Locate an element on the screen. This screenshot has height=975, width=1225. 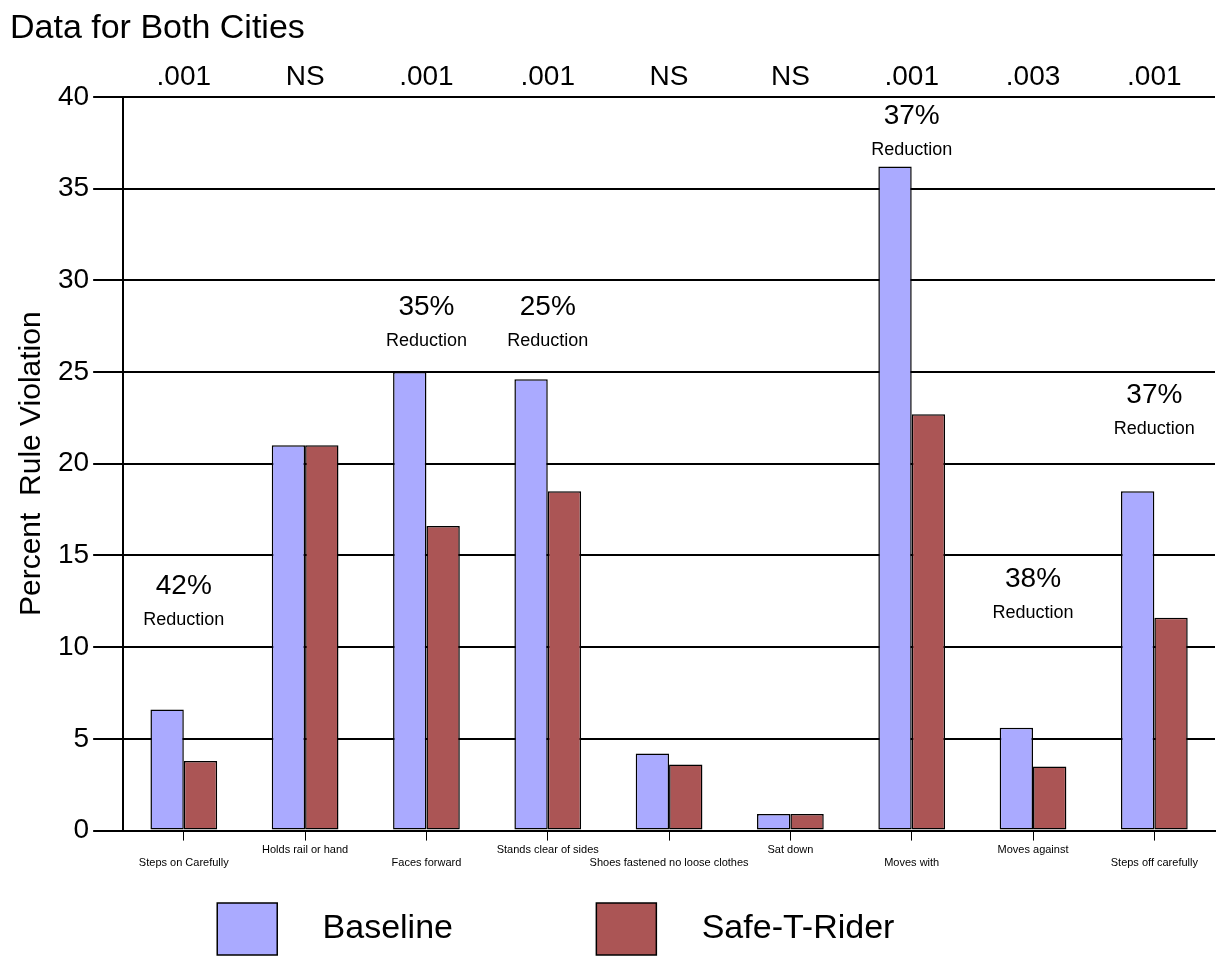
x-tick-label: Sat down is located at coordinates (790, 849).